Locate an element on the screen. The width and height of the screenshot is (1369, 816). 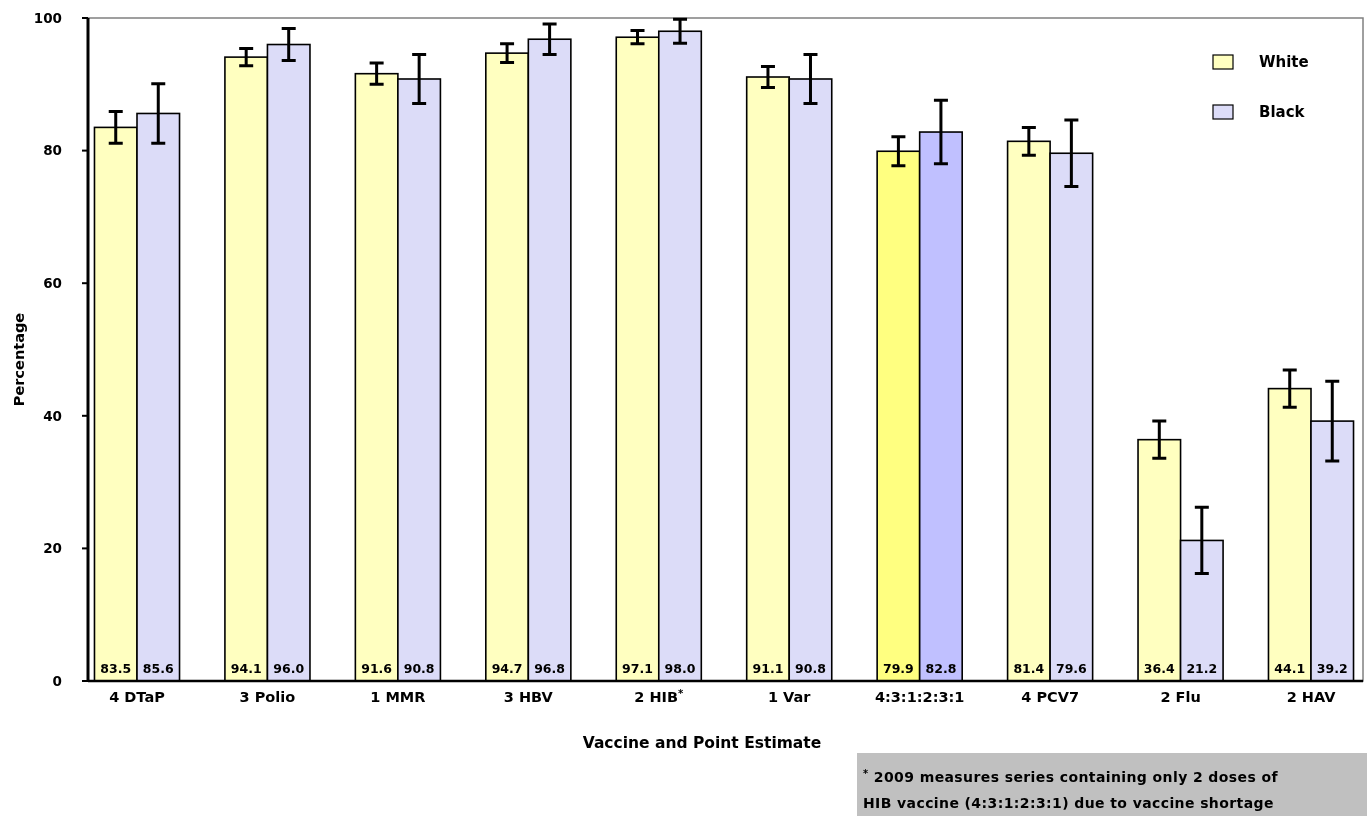
data-label: 36.4 is located at coordinates (1159, 668).